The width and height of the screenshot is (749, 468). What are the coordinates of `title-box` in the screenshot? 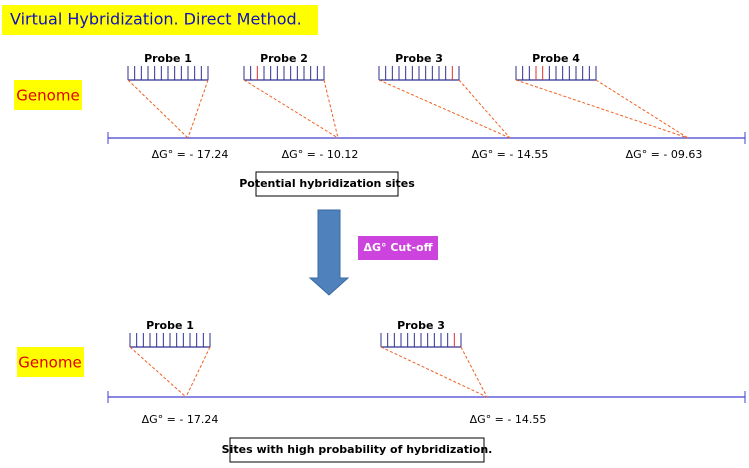 It's located at (160, 20).